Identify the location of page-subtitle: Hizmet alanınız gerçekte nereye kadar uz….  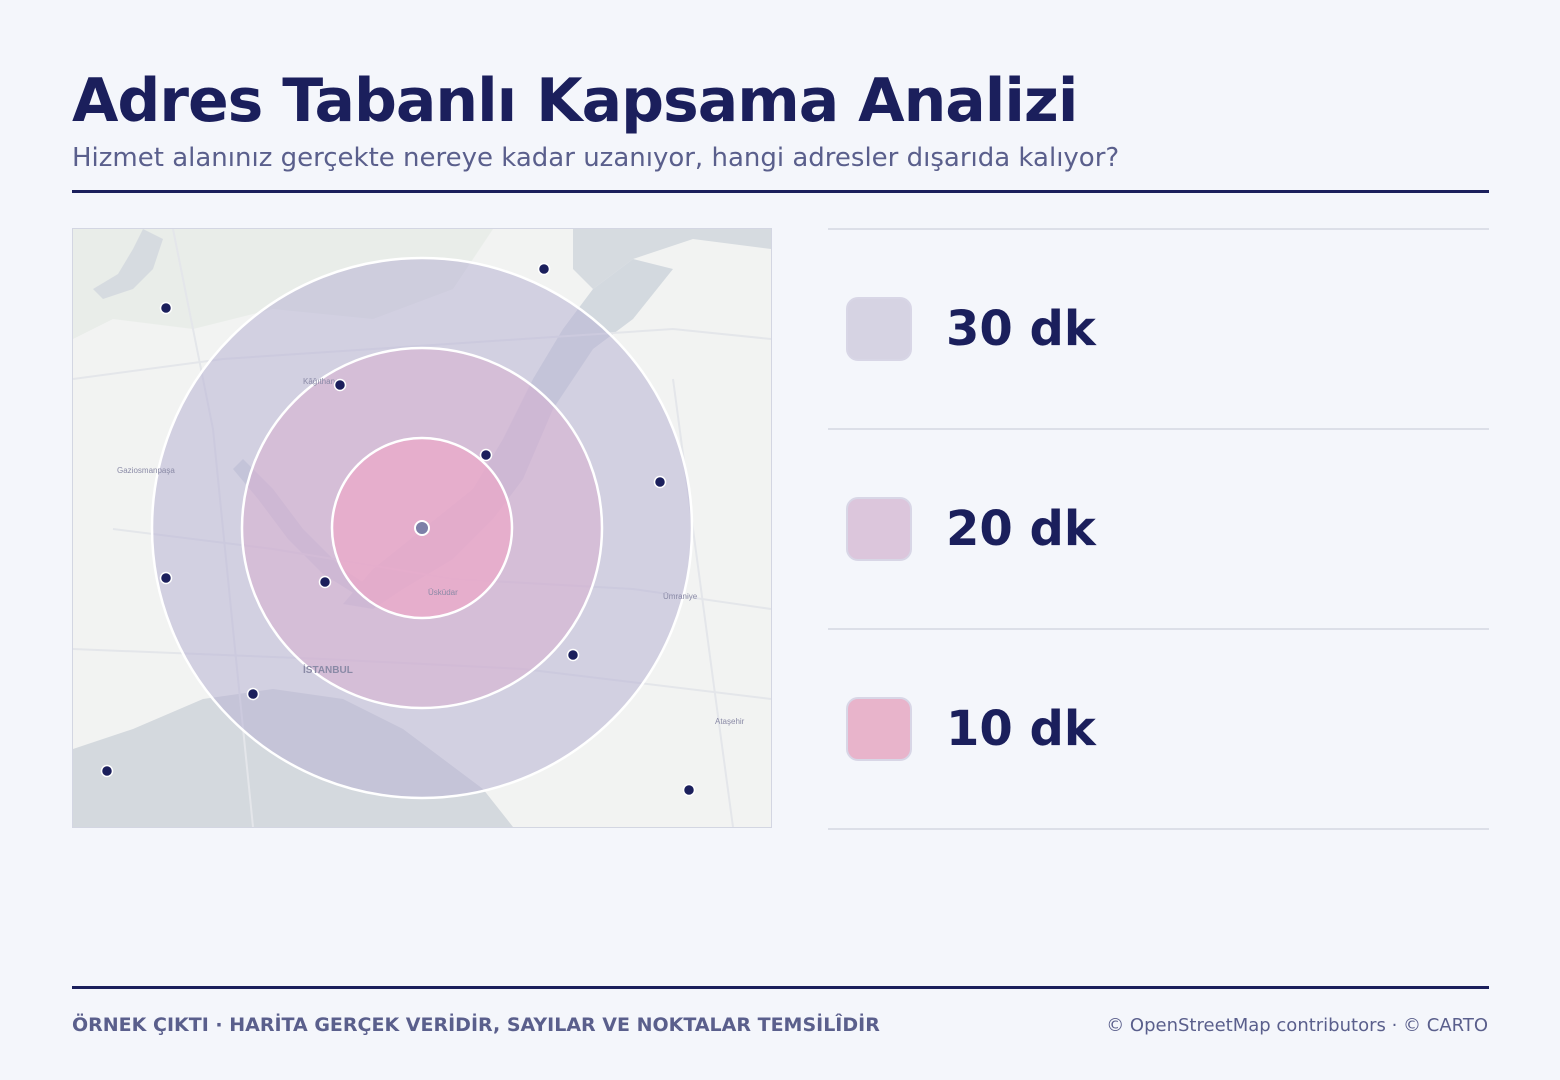
(596, 158).